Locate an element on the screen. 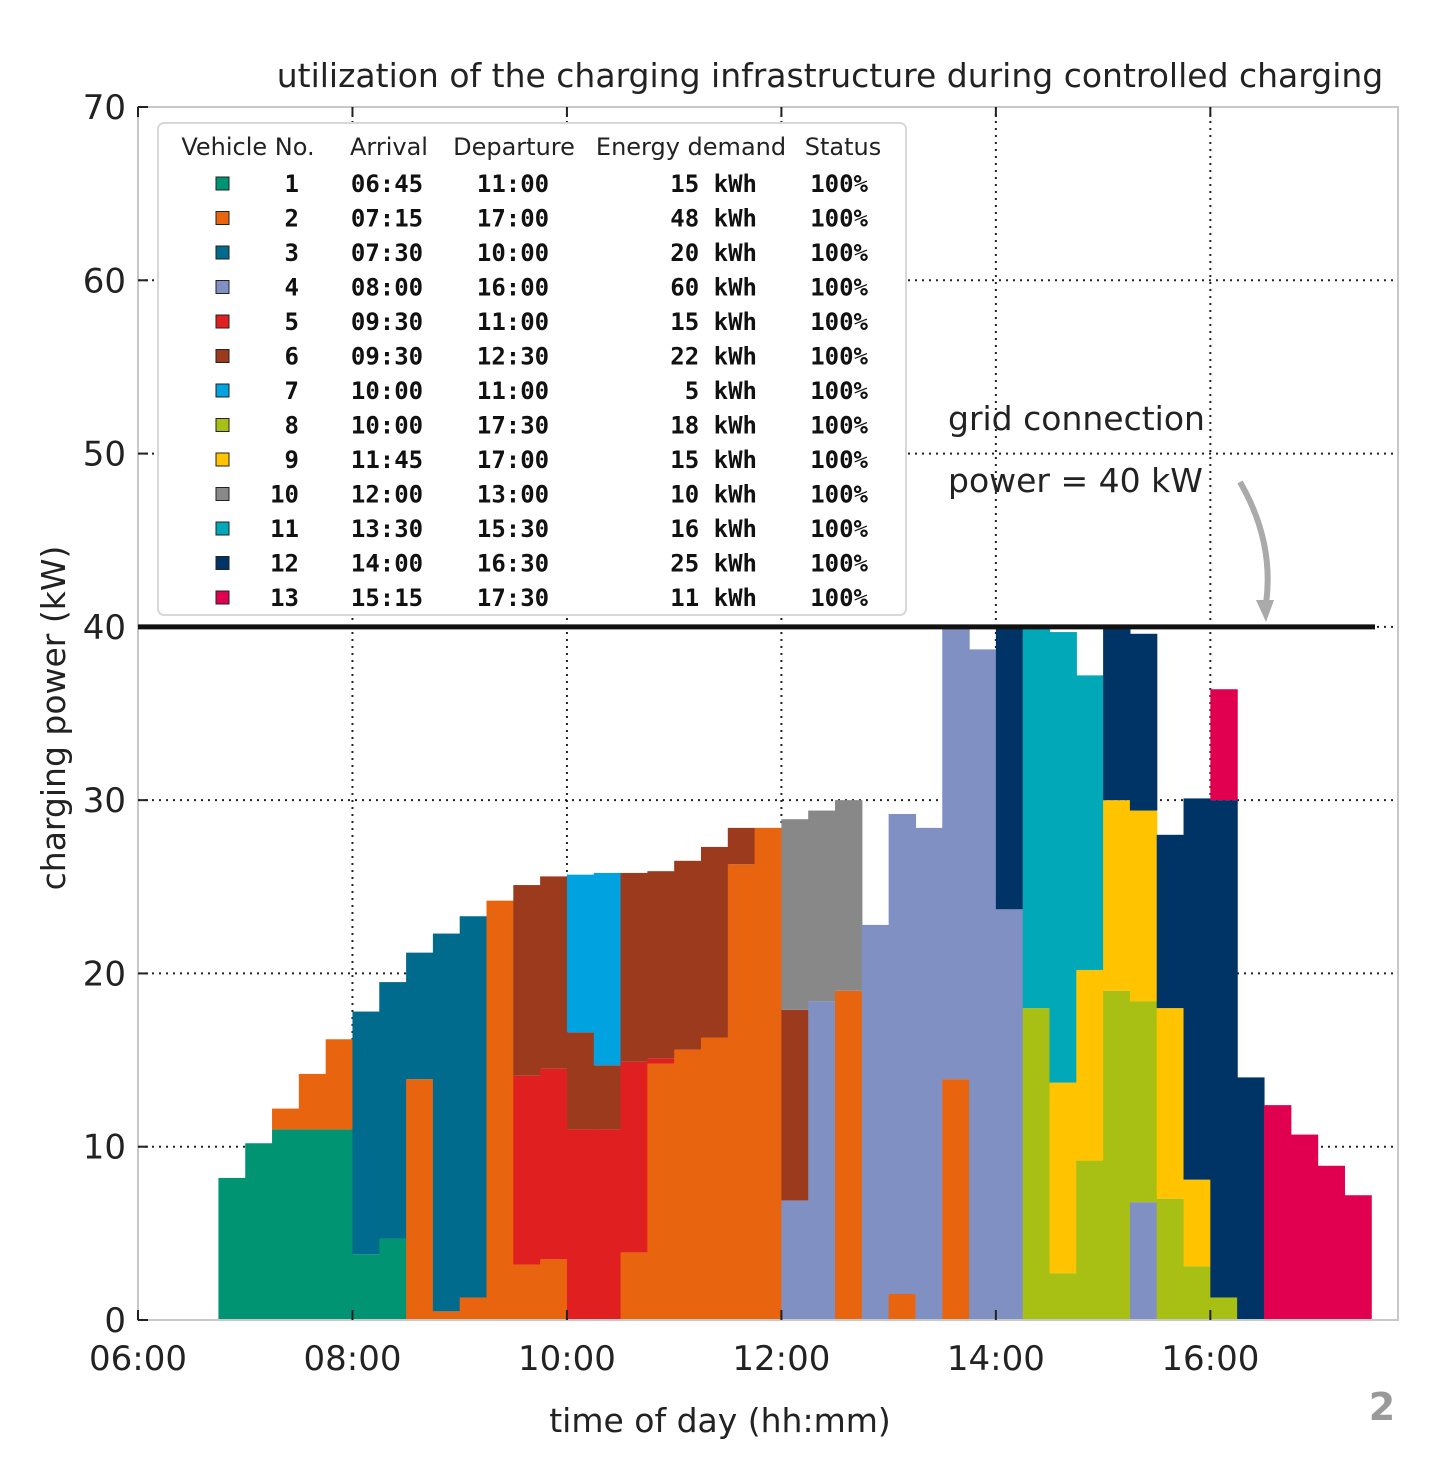 The image size is (1440, 1462). grid-limit: grid connection power = 40 kW is located at coordinates (756, 514).